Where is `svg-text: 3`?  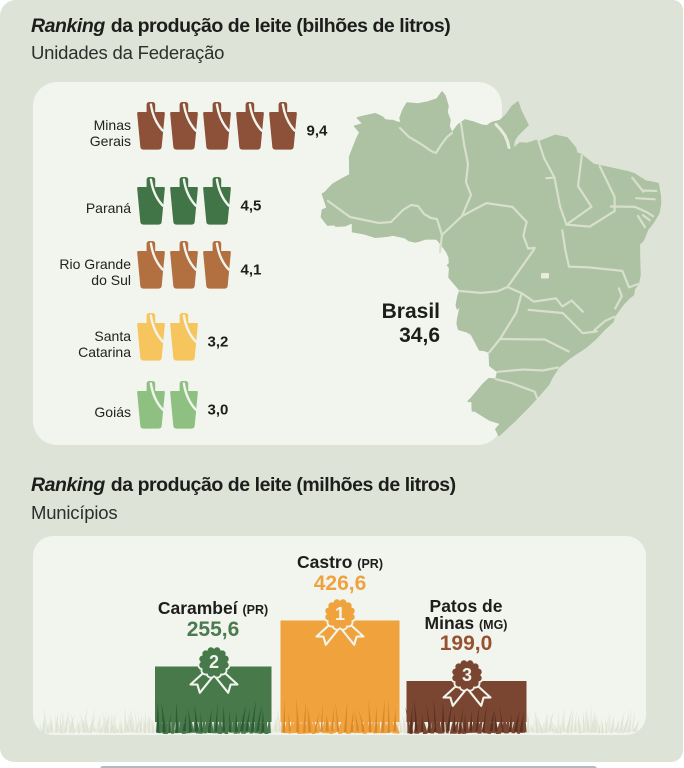
svg-text: 3 is located at coordinates (466, 675).